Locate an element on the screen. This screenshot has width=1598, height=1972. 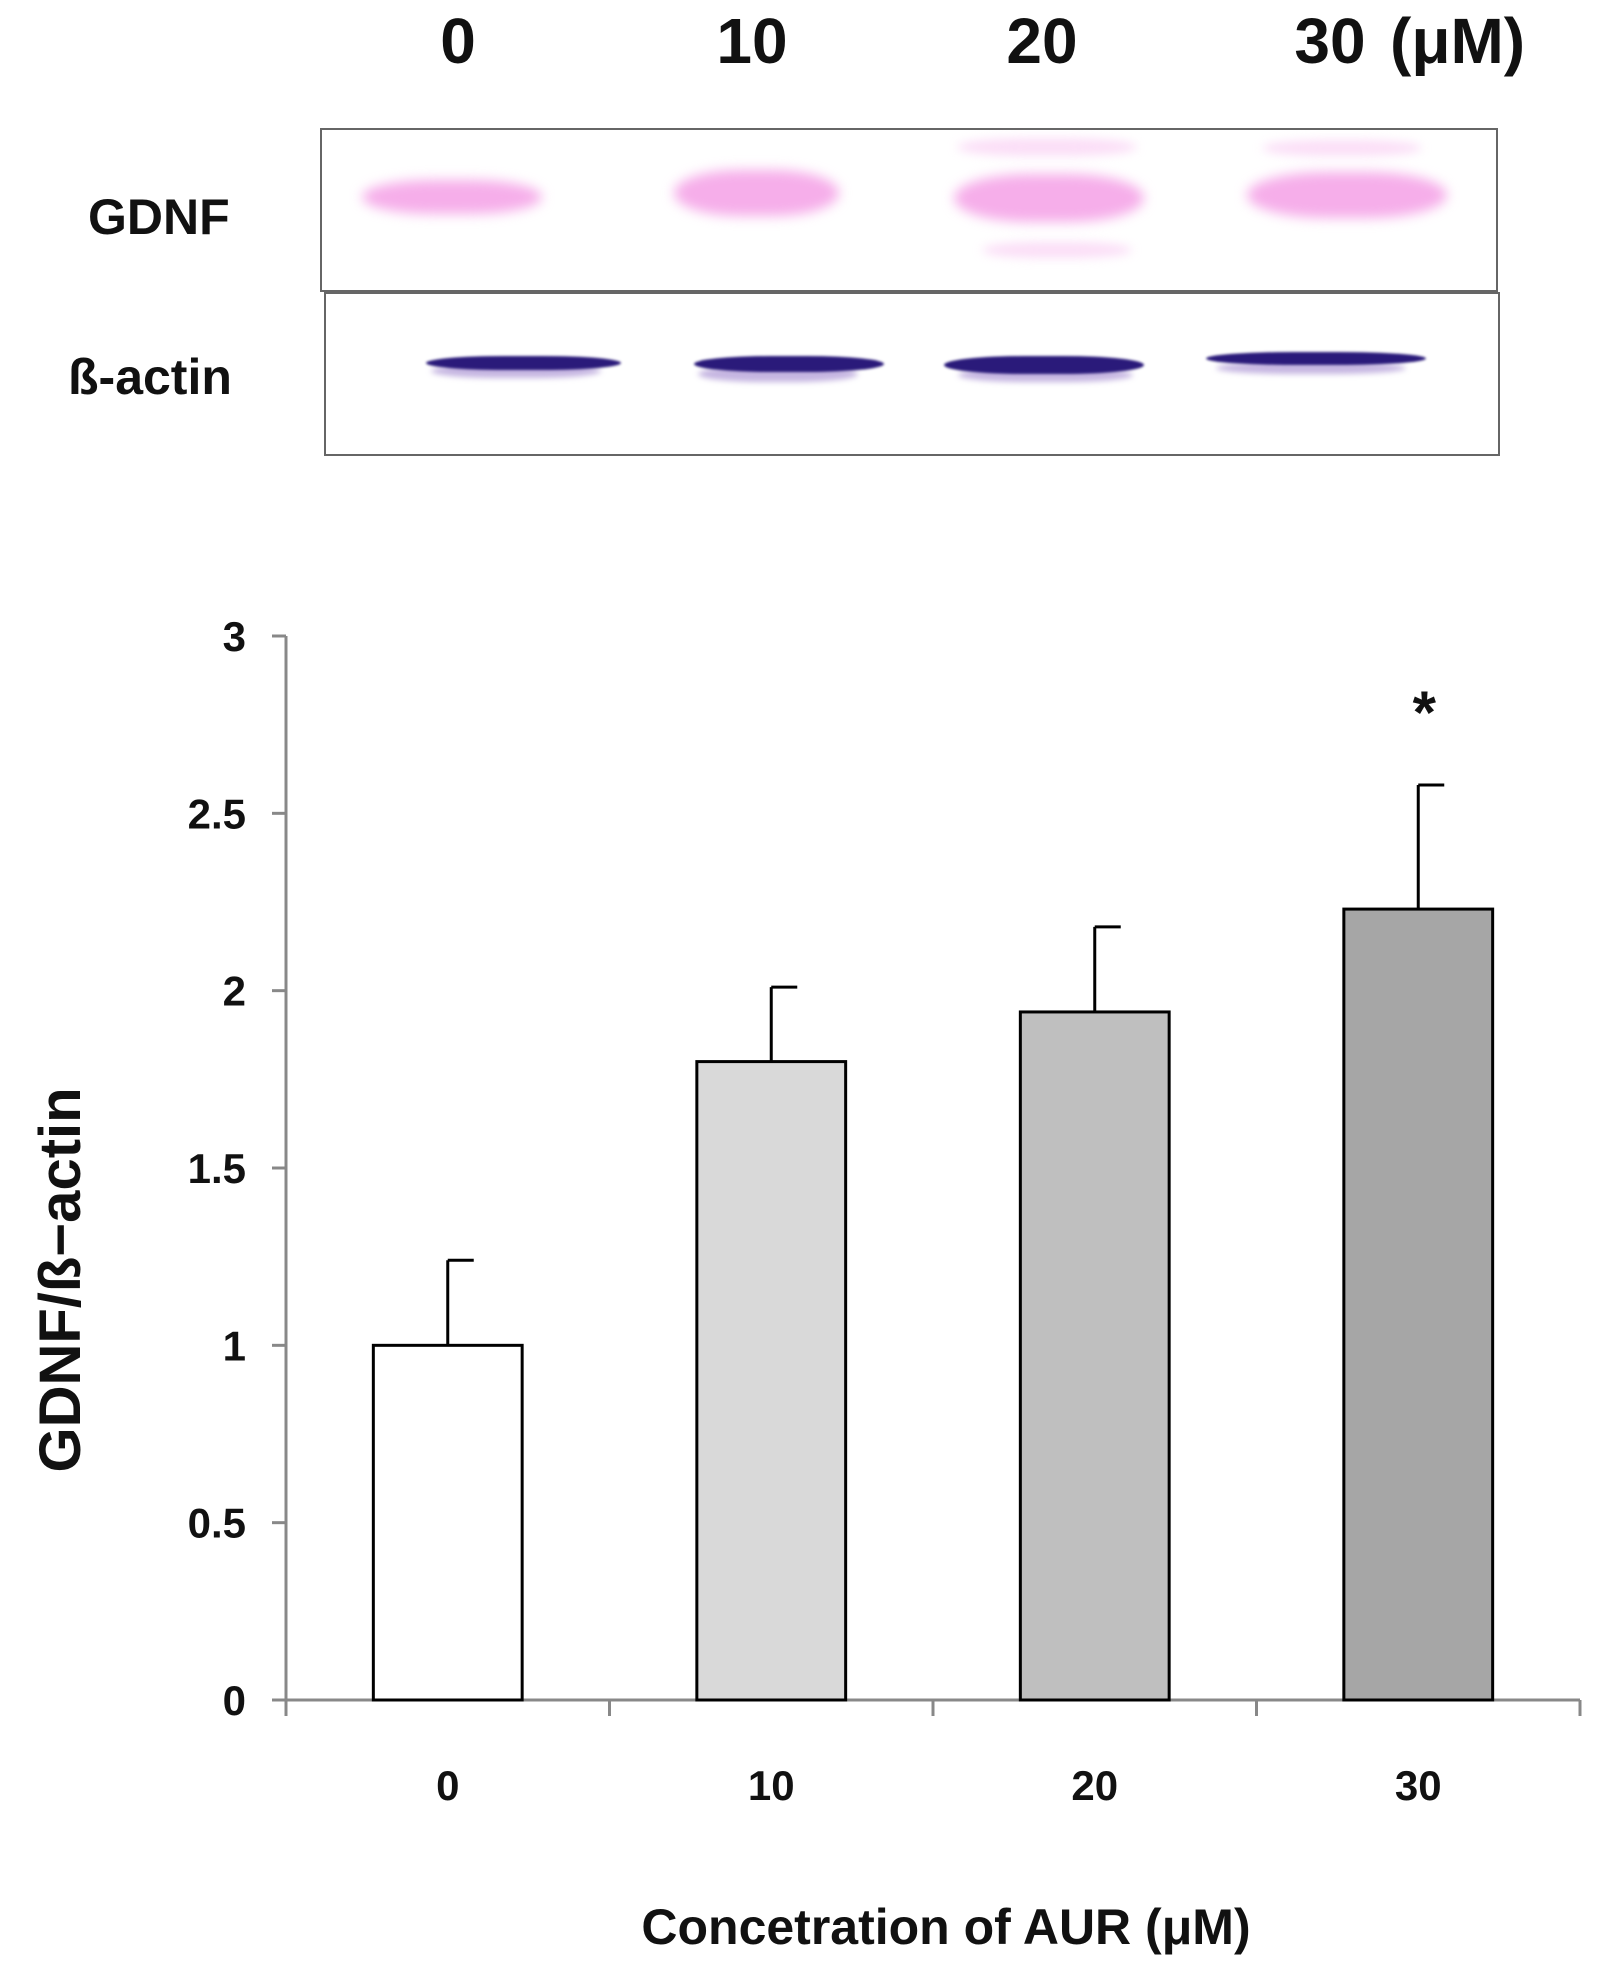
y-tick-label: 2.5 is located at coordinates (217, 813).